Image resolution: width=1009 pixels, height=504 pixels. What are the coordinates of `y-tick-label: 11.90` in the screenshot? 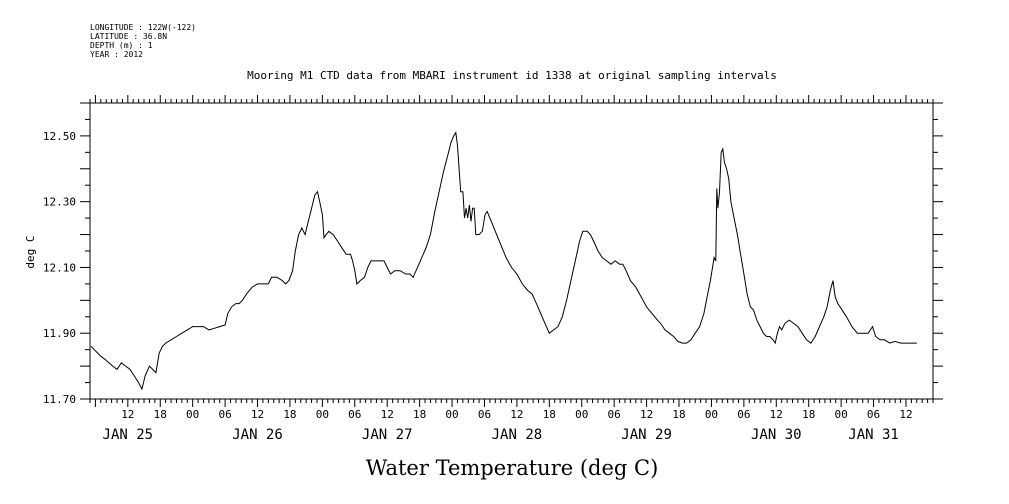 It's located at (59, 333).